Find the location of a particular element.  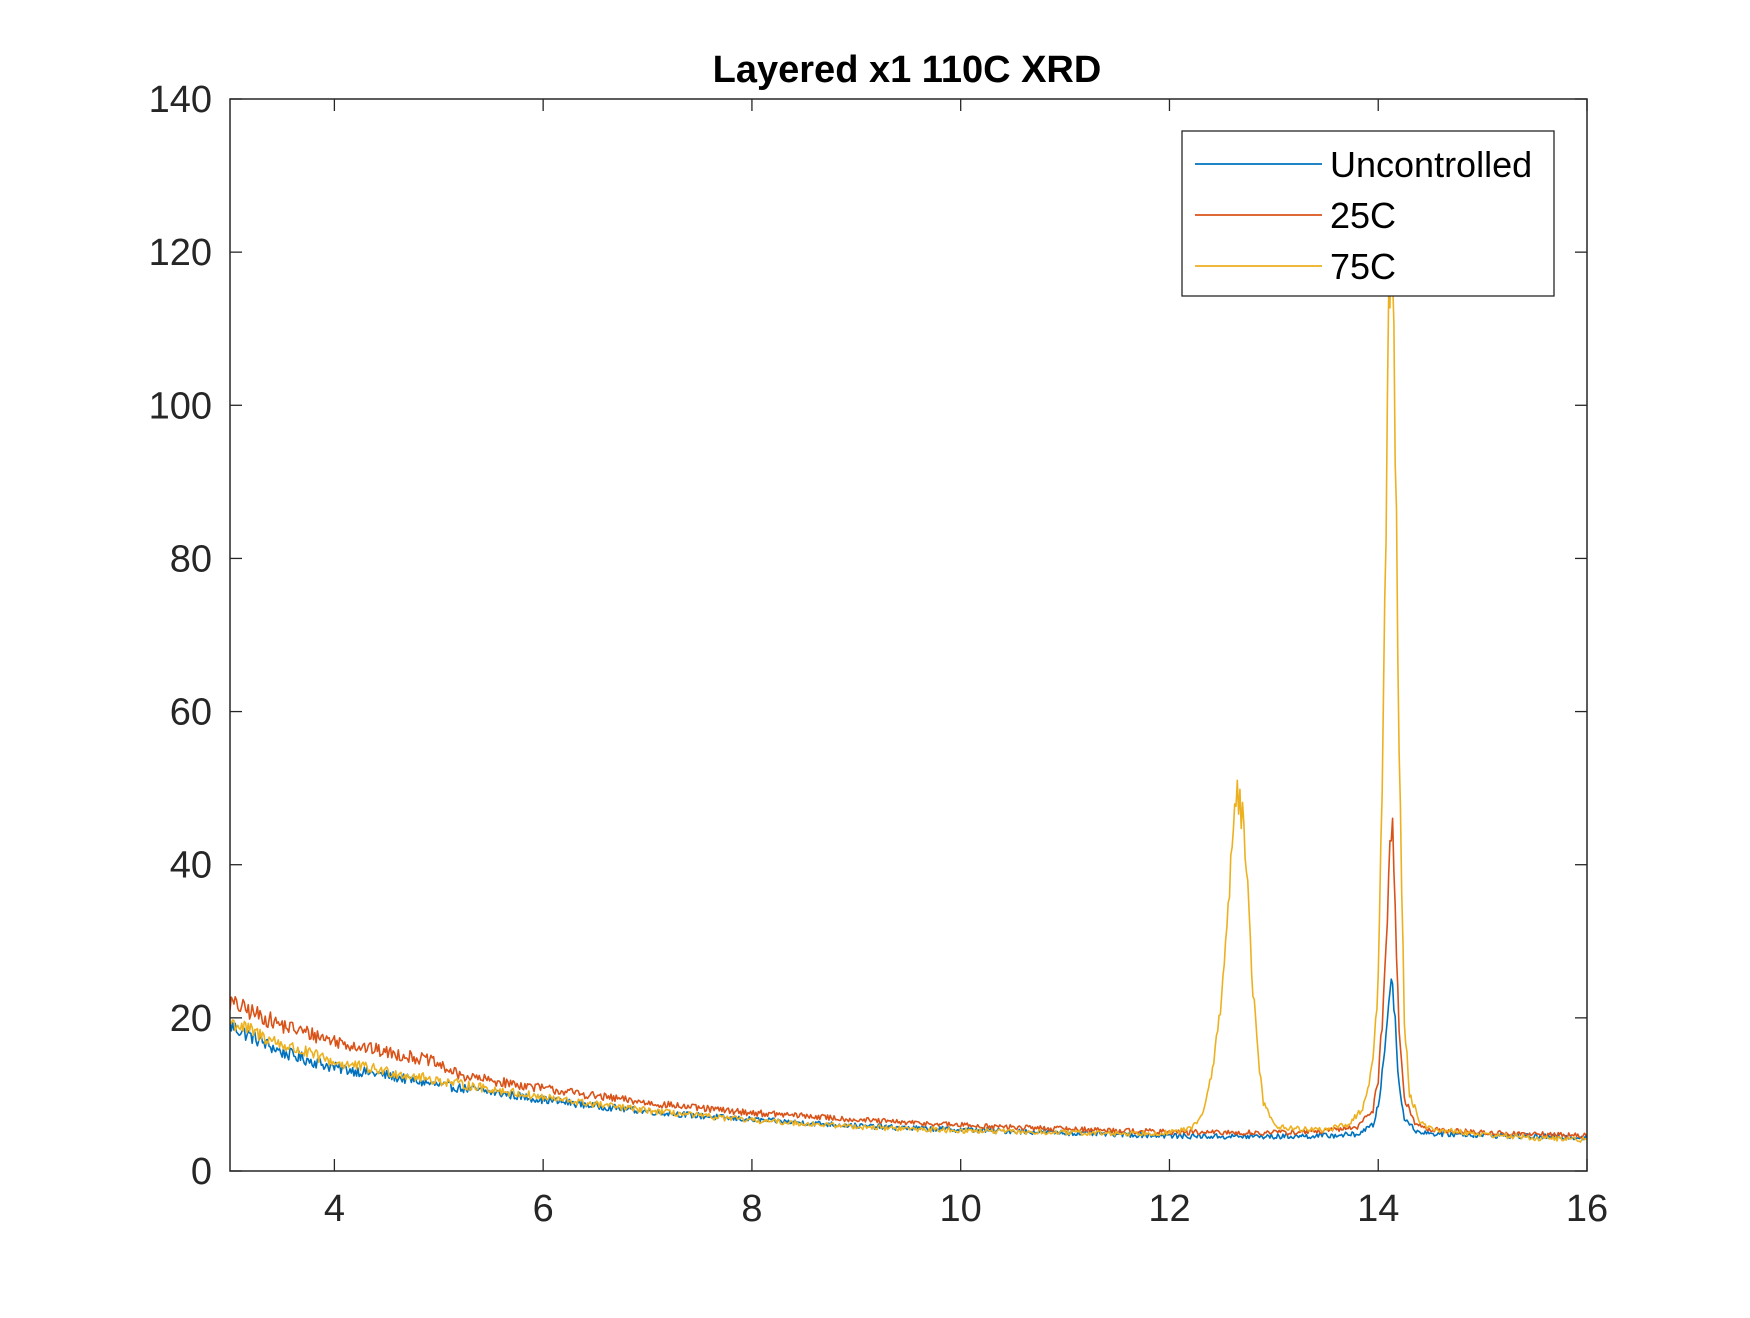

y-tick-label: 80 is located at coordinates (191, 559).